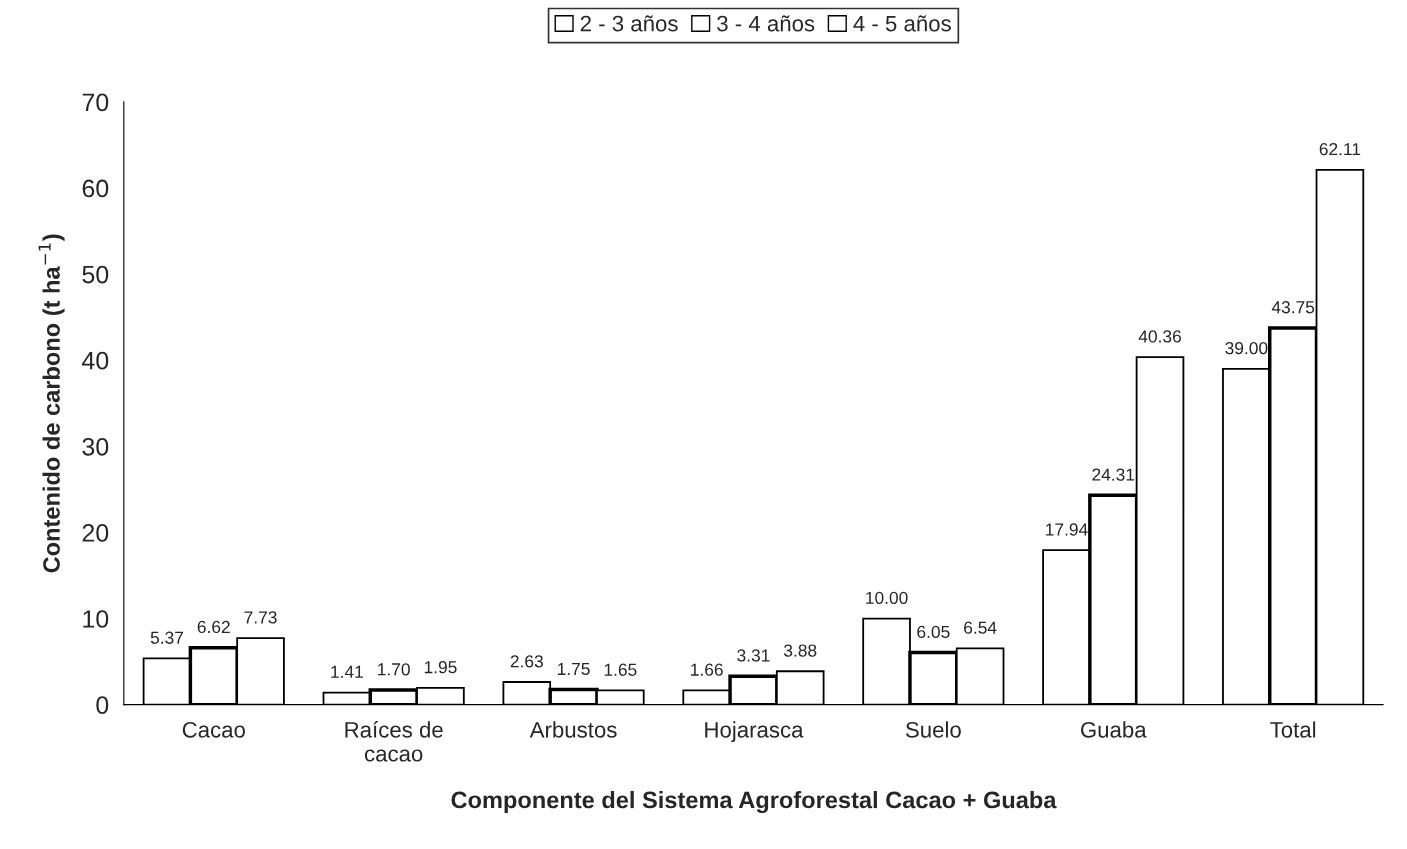 The width and height of the screenshot is (1407, 849). What do you see at coordinates (95, 188) in the screenshot?
I see `y-tick-label: 60` at bounding box center [95, 188].